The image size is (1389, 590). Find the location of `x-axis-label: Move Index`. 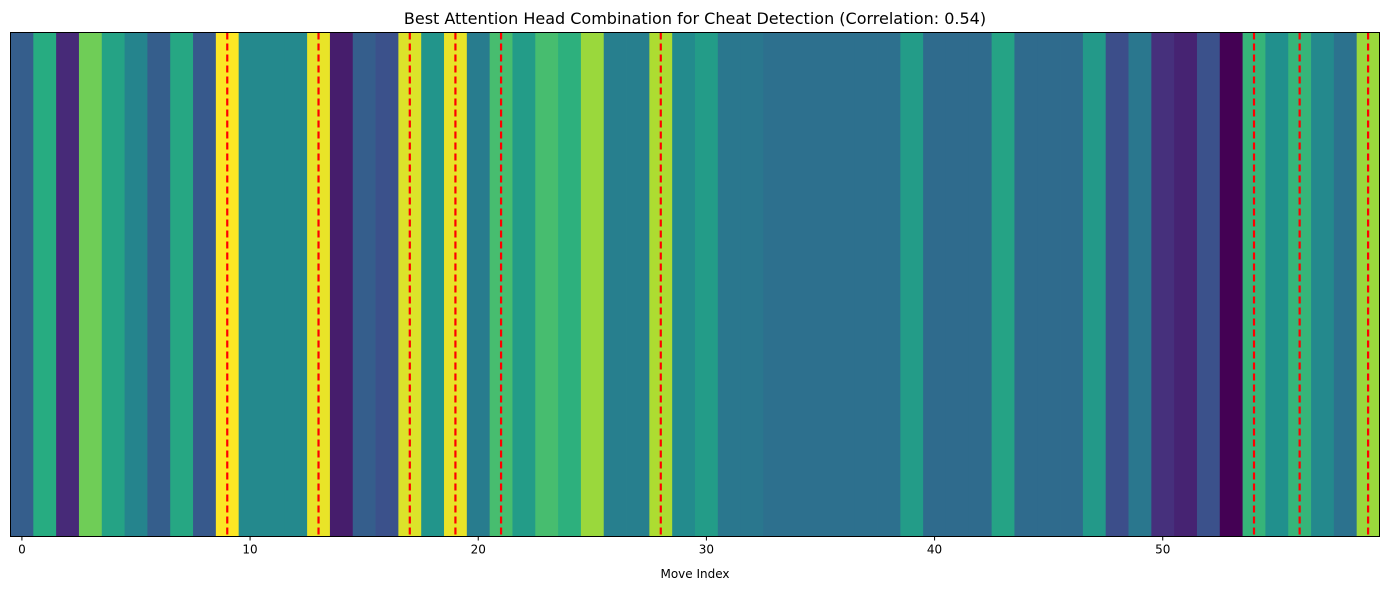

x-axis-label: Move Index is located at coordinates (694, 574).